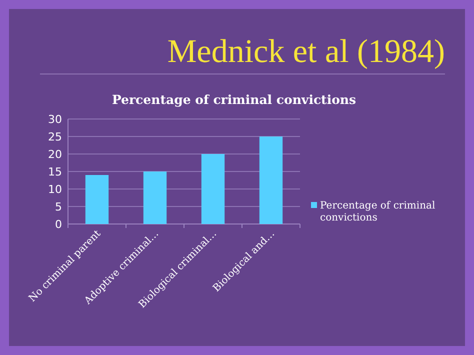  Describe the element at coordinates (58, 207) in the screenshot. I see `y-tick-label: 5` at that location.